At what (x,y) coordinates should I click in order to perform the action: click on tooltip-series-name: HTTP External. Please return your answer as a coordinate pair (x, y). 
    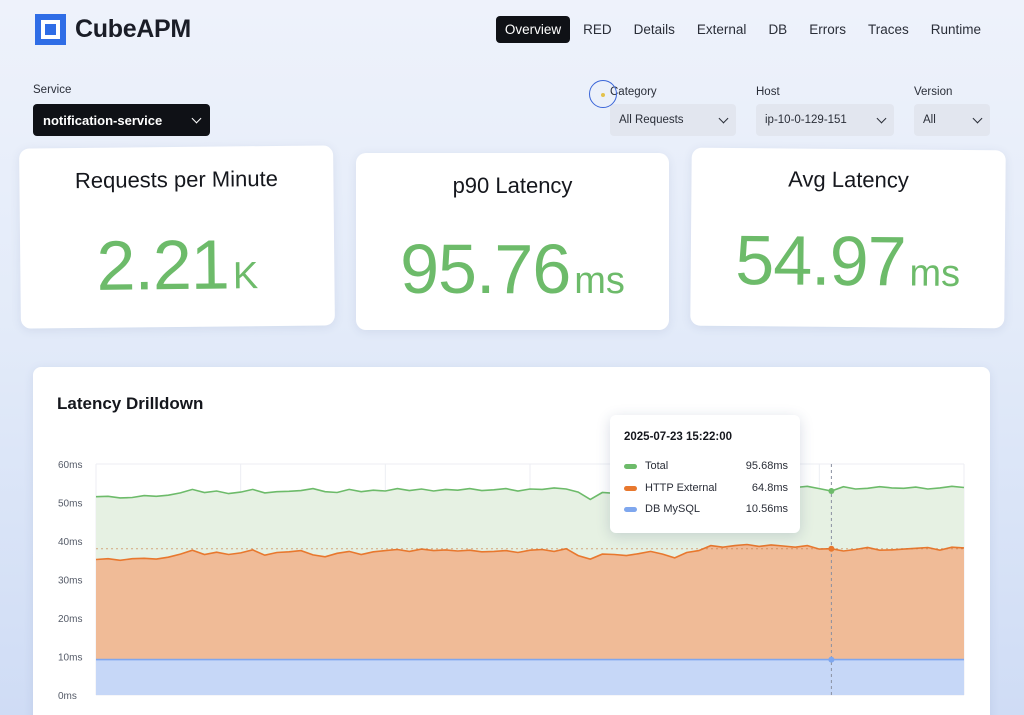
    Looking at the image, I should click on (681, 488).